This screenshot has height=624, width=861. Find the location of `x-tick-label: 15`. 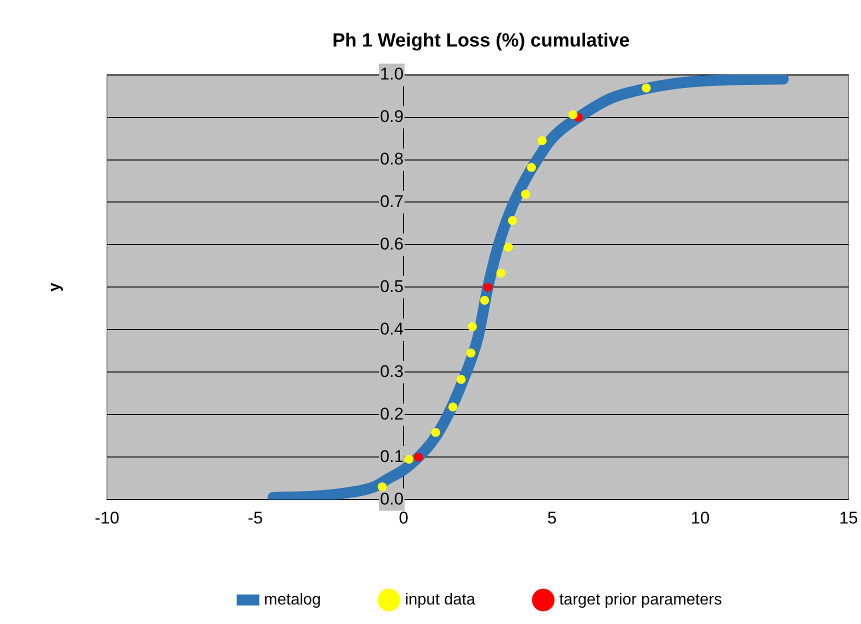

x-tick-label: 15 is located at coordinates (848, 518).